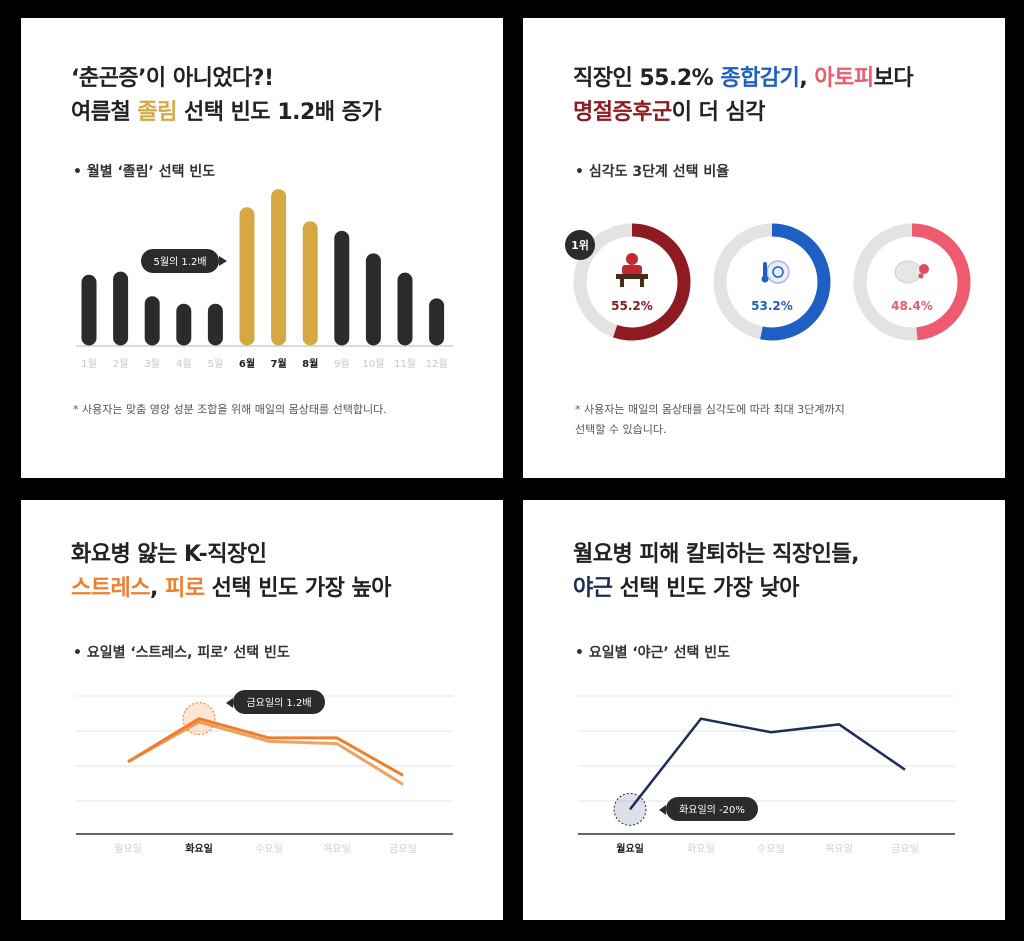 This screenshot has width=1024, height=941. I want to click on ring-2: 53.2%, so click(772, 282).